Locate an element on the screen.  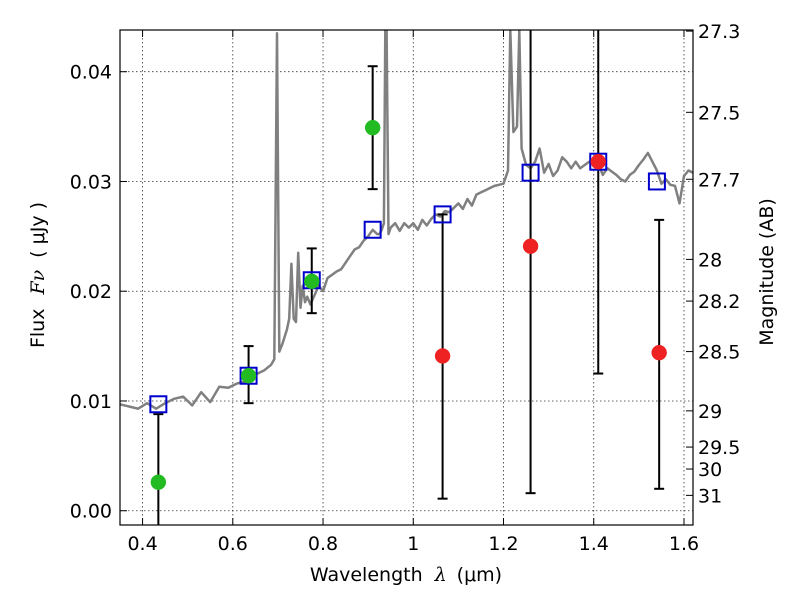
y-tick-label: 0.03 is located at coordinates (91, 182).